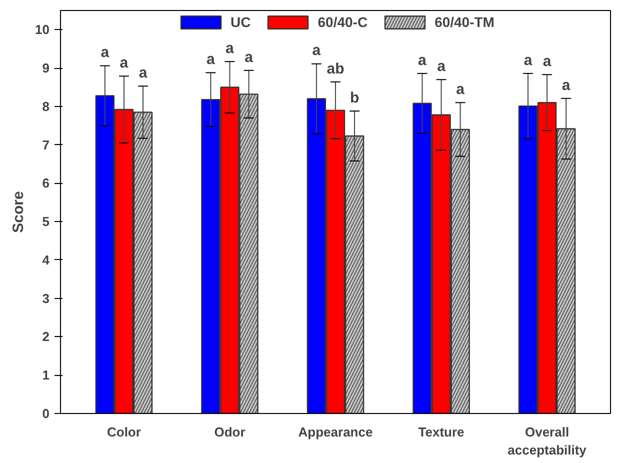 Image resolution: width=625 pixels, height=463 pixels. Describe the element at coordinates (441, 432) in the screenshot. I see `x-tick-label: Texture` at that location.